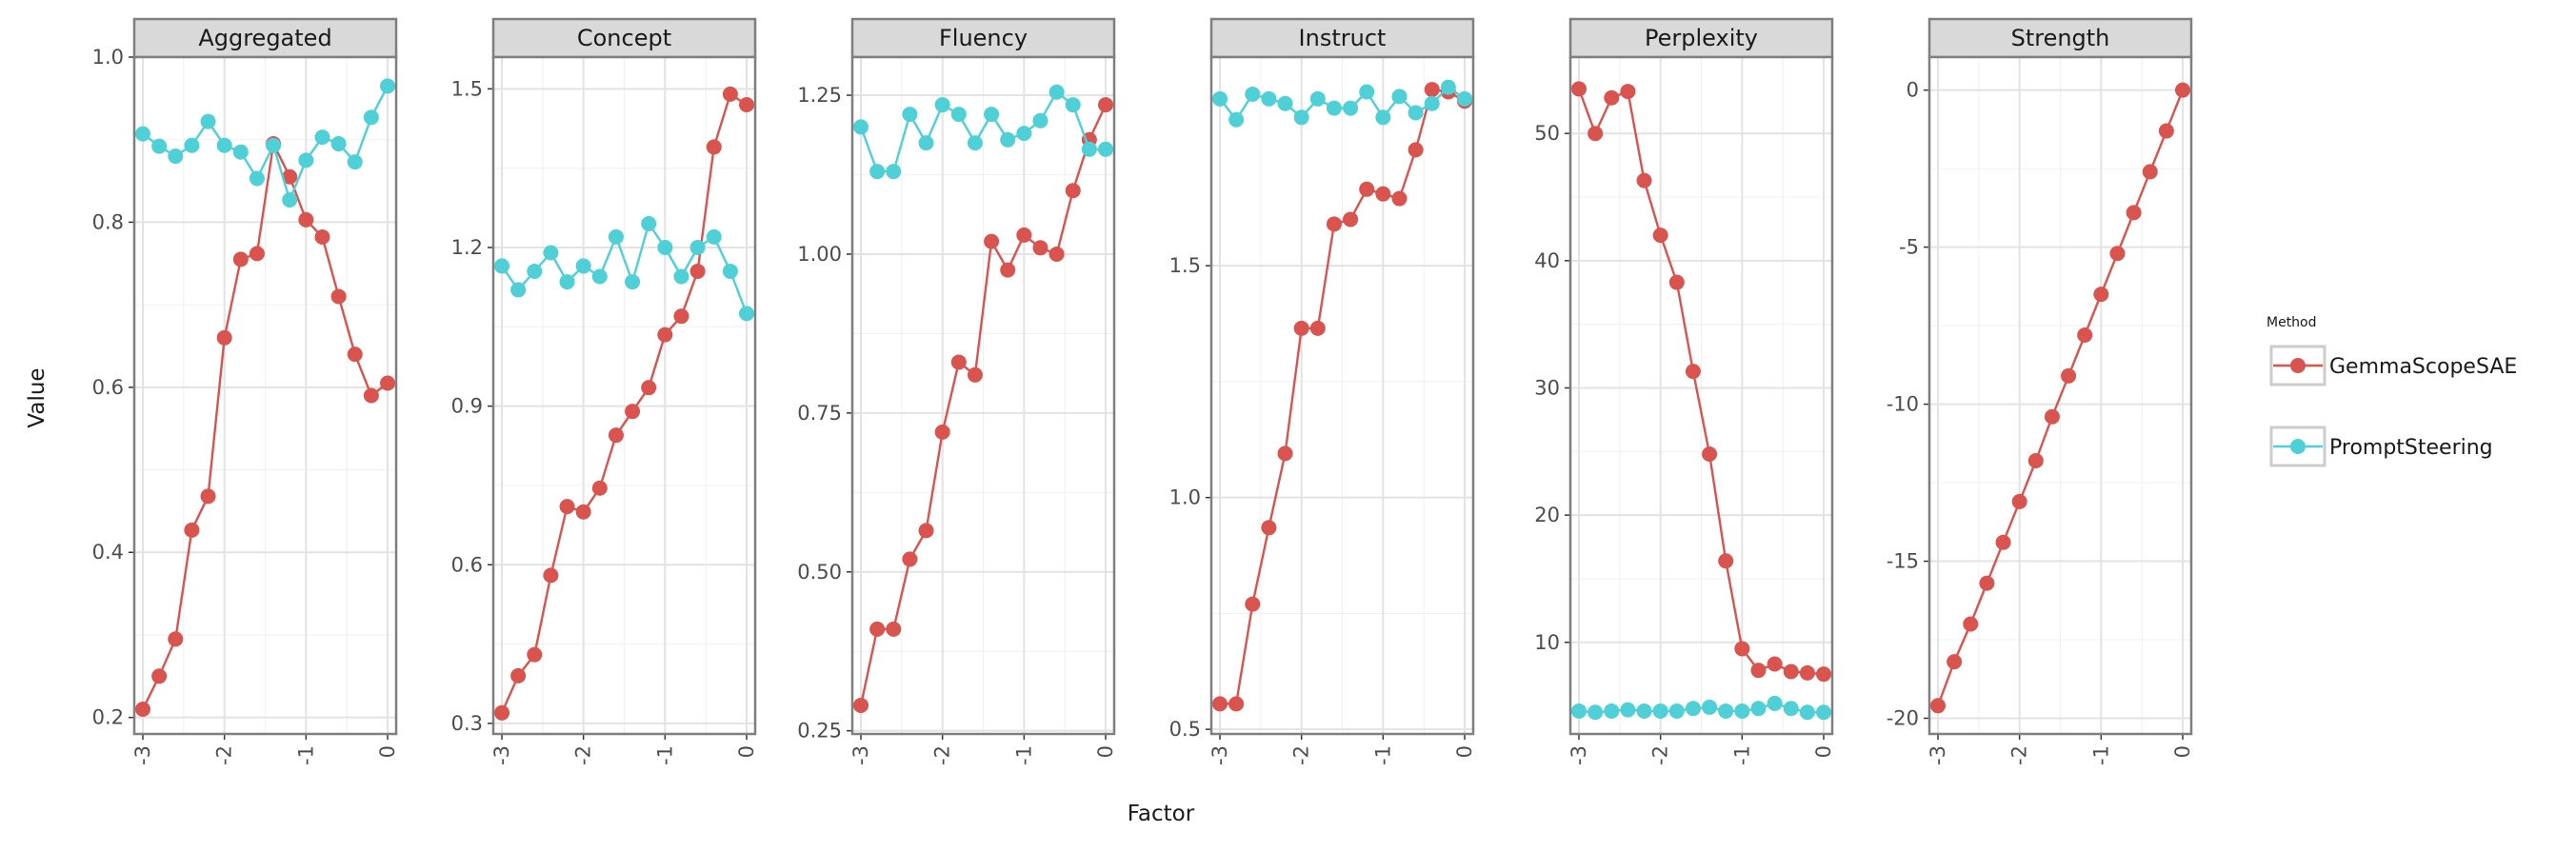  I want to click on legend-label: GemmaScopeSAE, so click(2423, 367).